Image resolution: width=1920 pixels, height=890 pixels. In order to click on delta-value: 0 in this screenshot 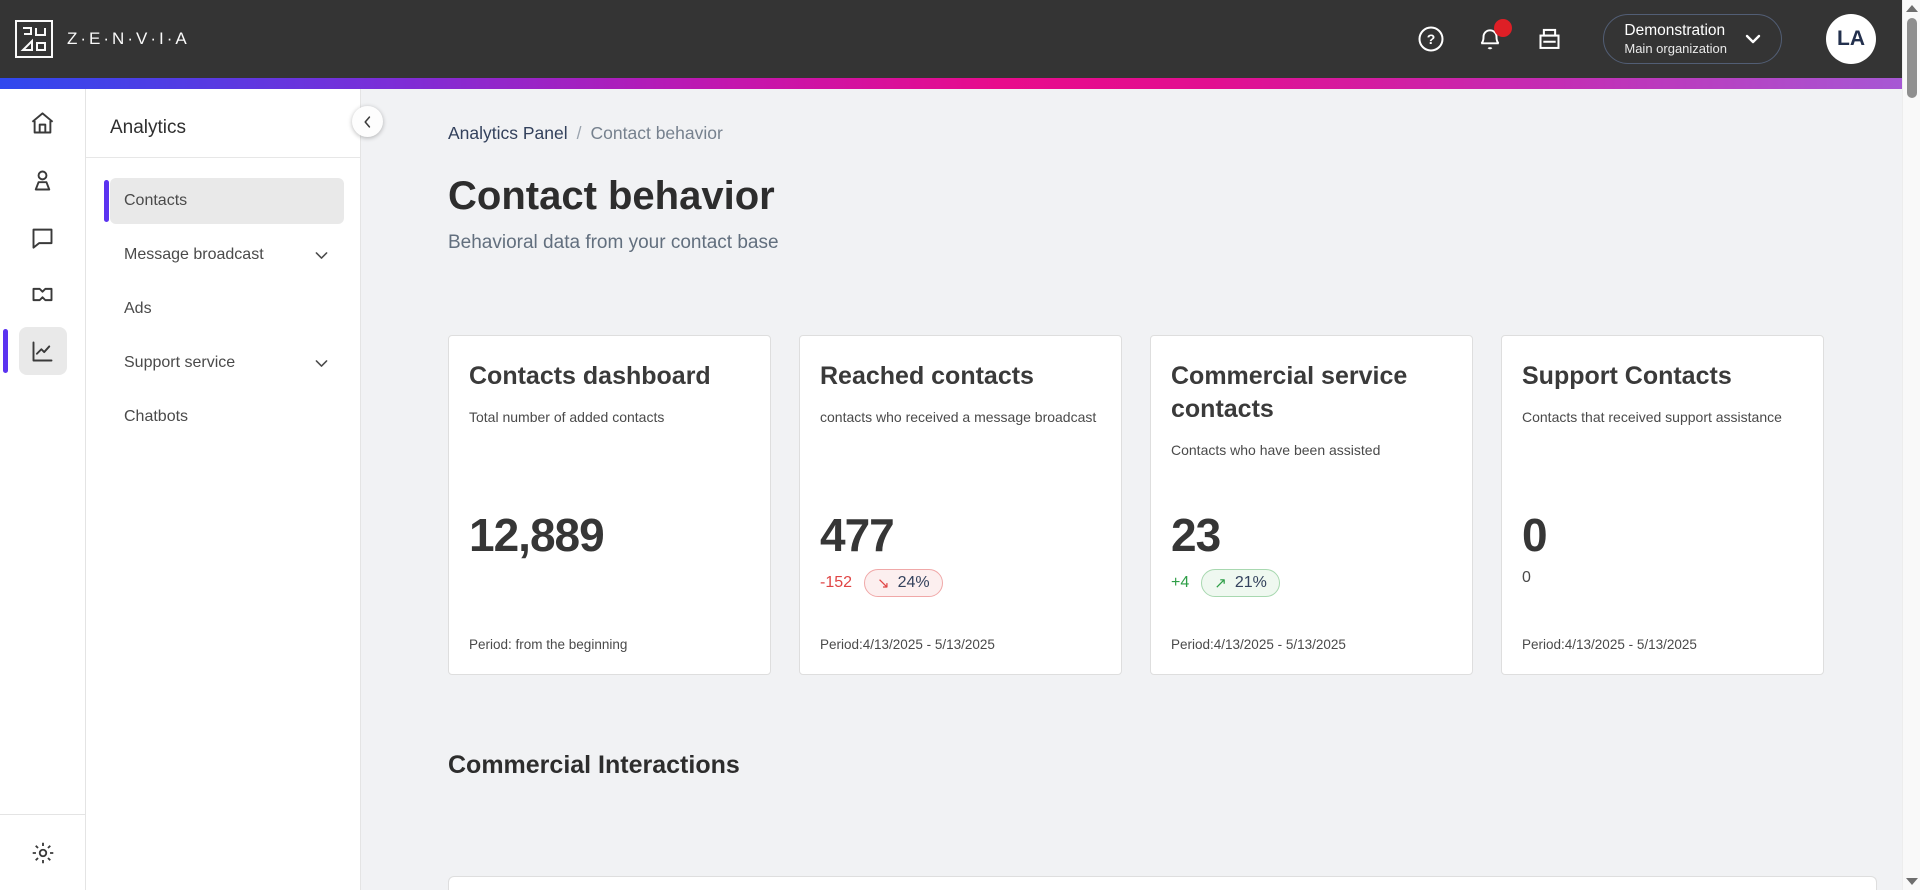, I will do `click(1526, 577)`.